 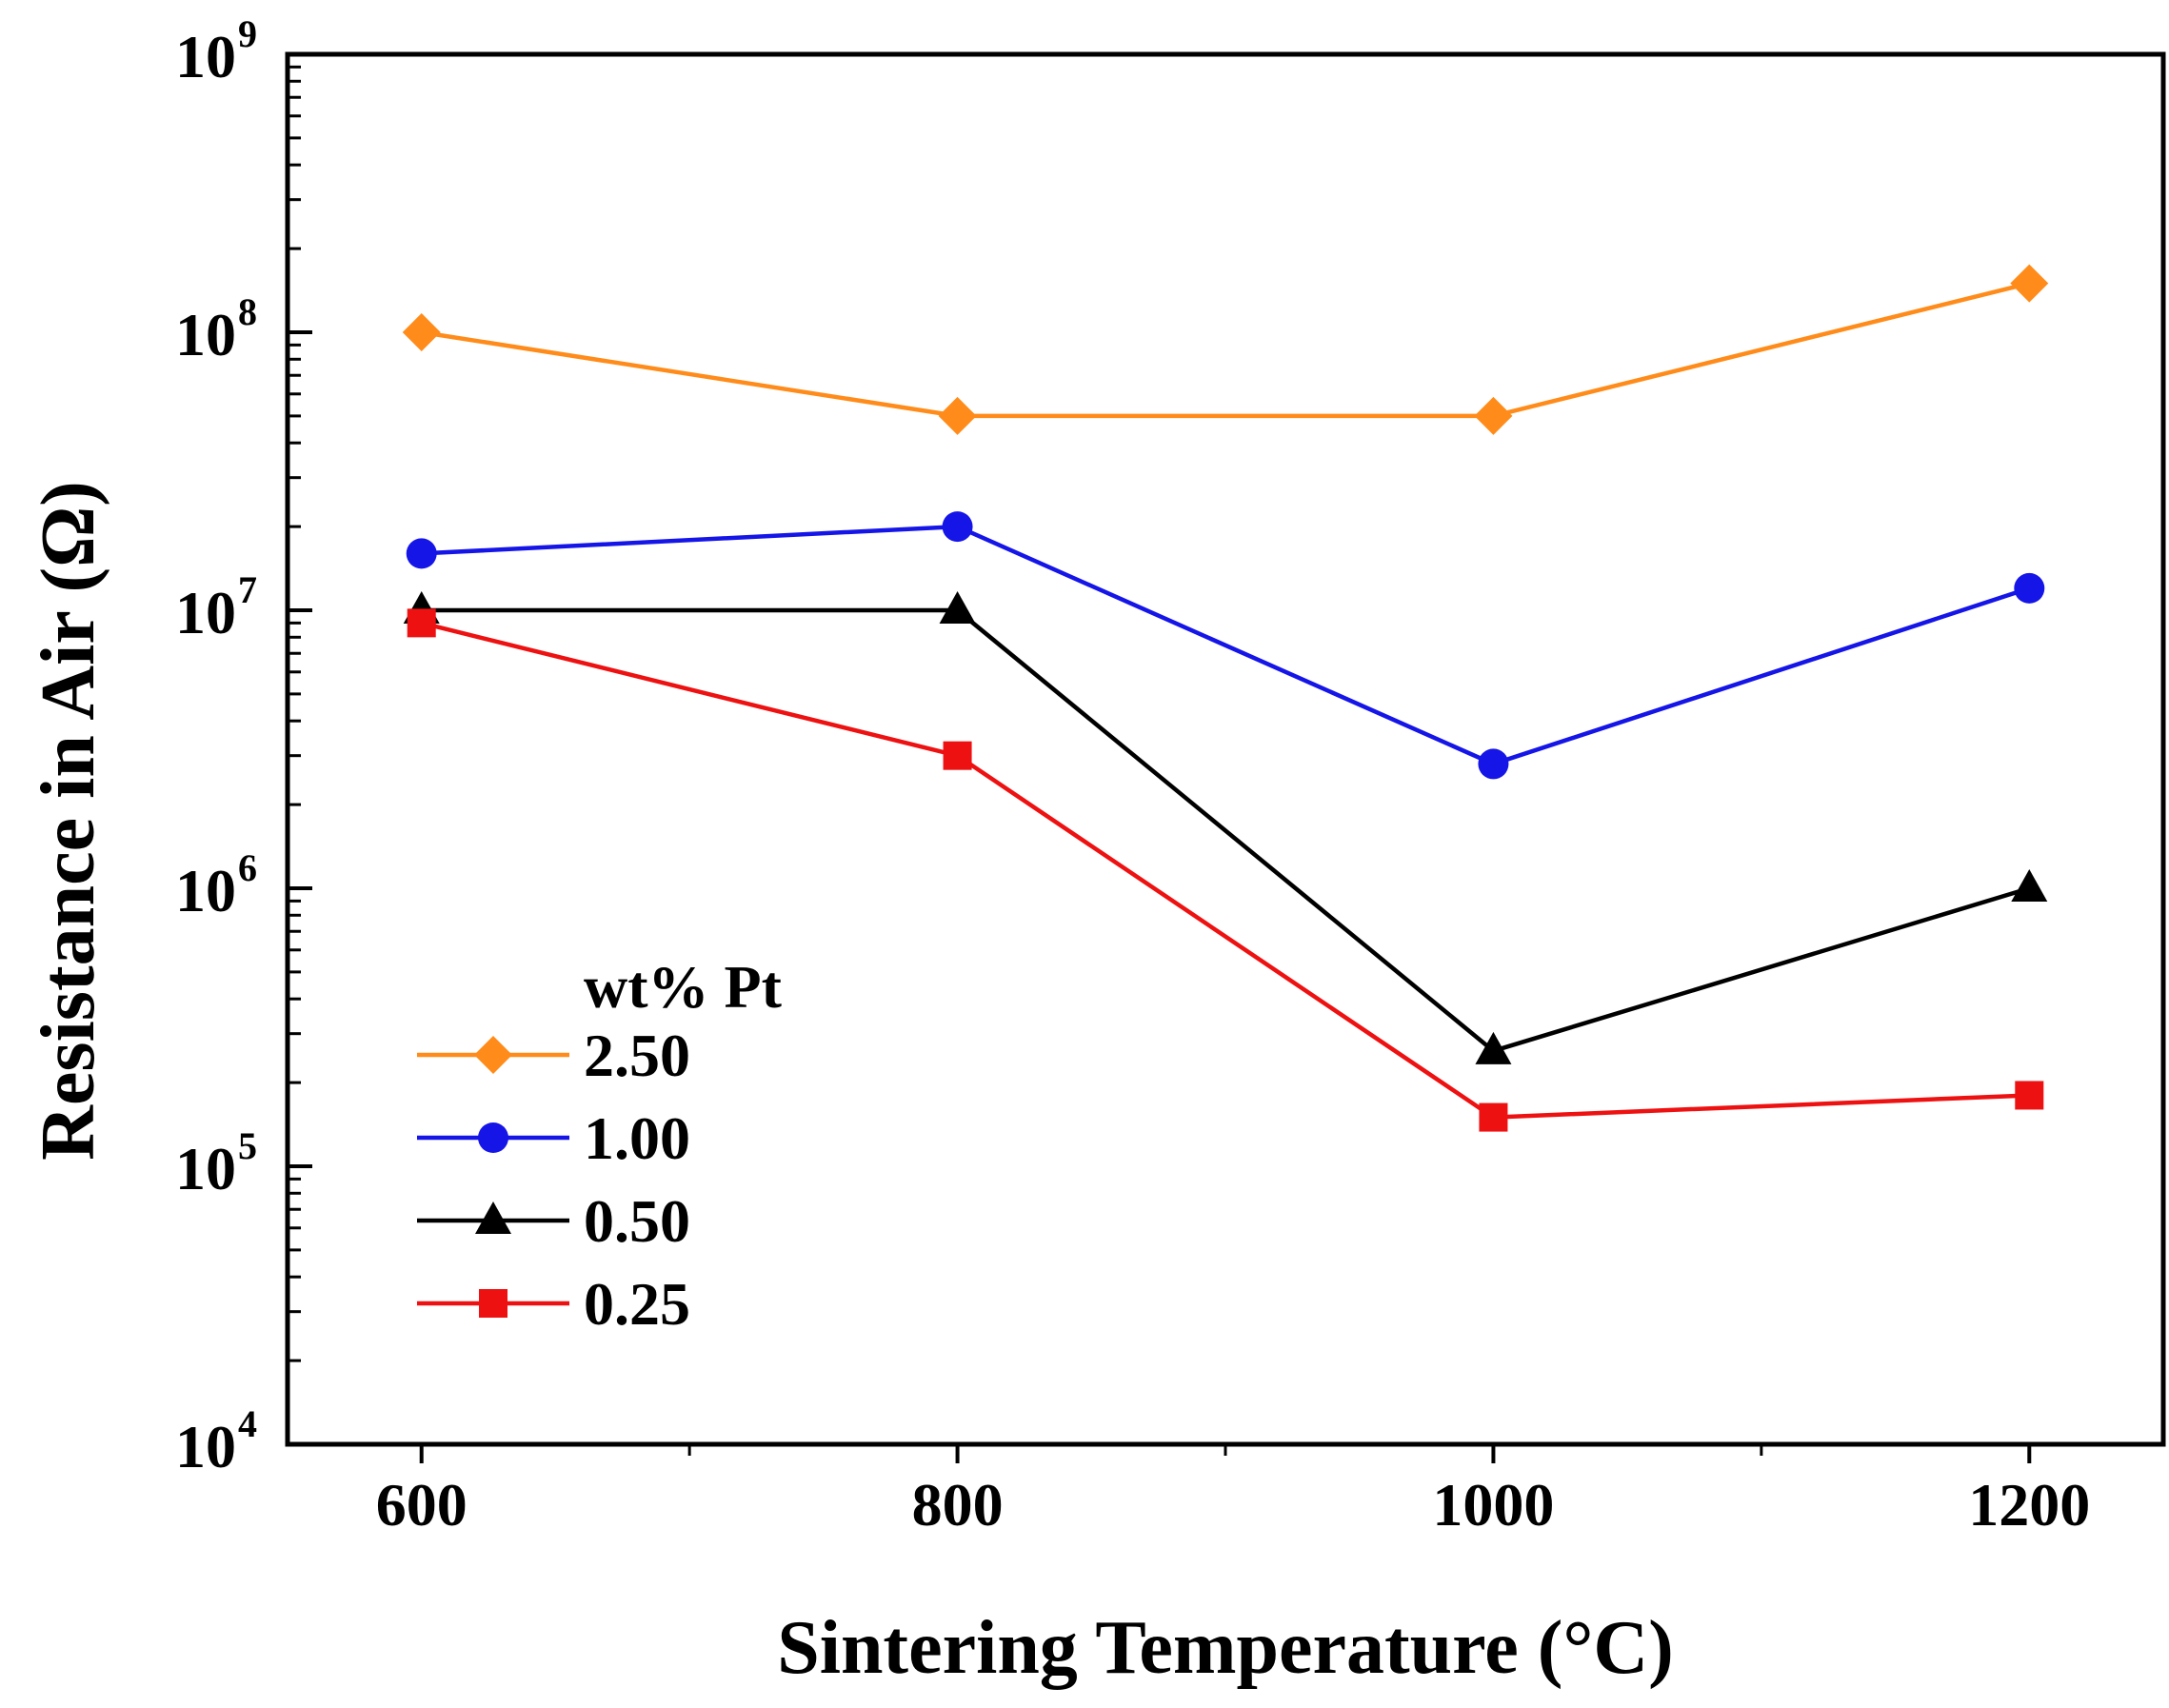 I want to click on y-tick-exponent: 7, so click(x=247, y=589).